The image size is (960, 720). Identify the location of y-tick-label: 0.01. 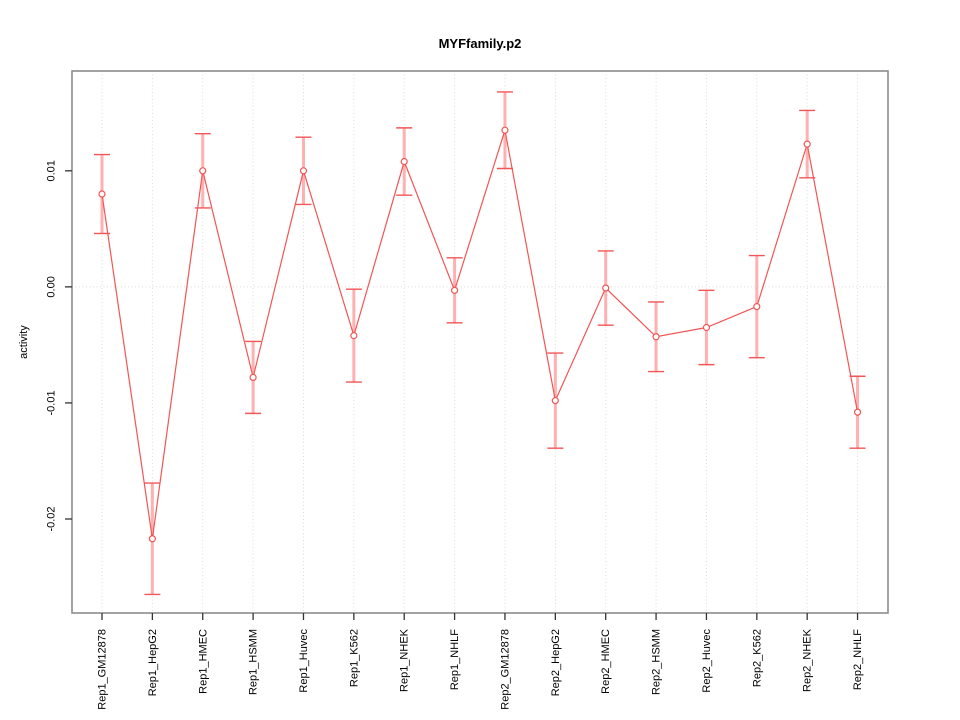
(52, 170).